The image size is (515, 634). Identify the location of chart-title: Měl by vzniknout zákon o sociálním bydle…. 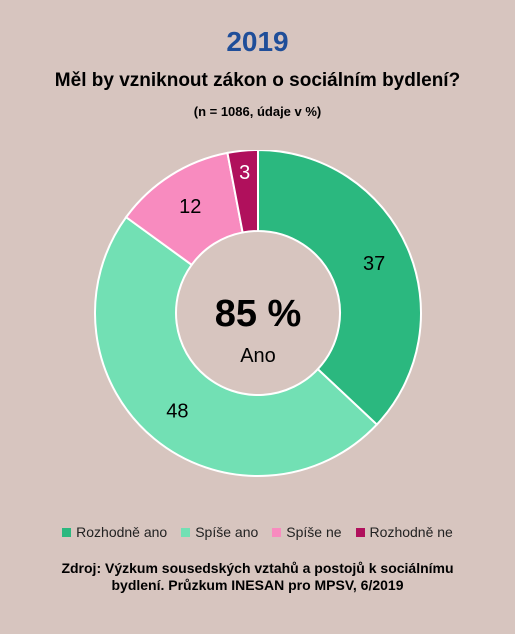
(257, 80).